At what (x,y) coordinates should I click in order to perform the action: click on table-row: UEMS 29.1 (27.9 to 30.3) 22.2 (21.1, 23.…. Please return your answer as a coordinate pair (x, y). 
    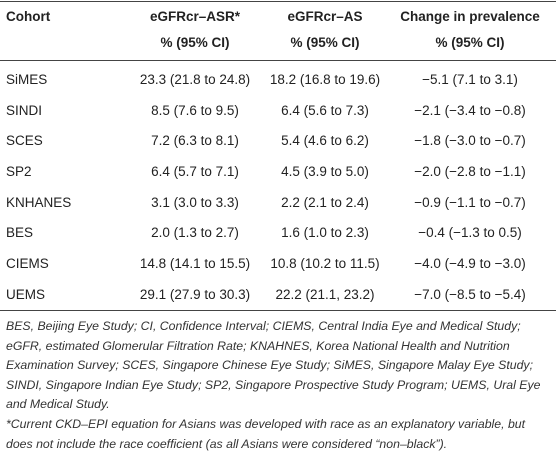
    Looking at the image, I should click on (278, 295).